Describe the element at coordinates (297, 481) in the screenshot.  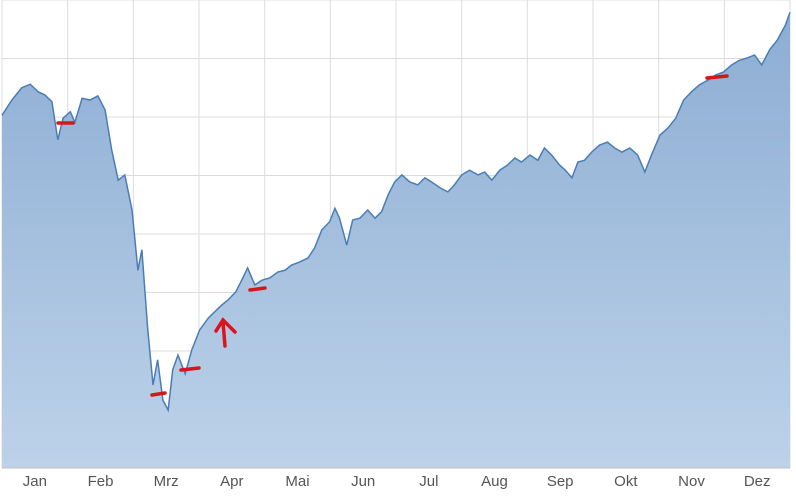
I see `x-tick-label: Mai` at that location.